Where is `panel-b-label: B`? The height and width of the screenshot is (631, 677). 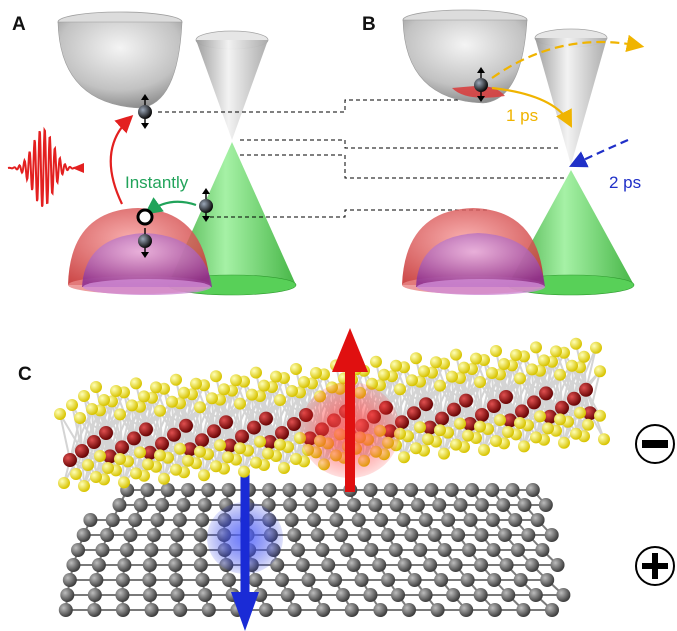 panel-b-label: B is located at coordinates (369, 24).